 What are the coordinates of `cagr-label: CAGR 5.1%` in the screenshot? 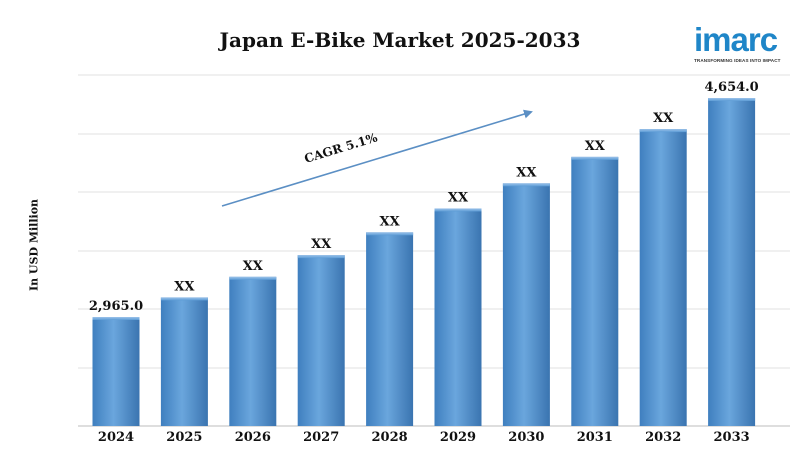 It's located at (341, 148).